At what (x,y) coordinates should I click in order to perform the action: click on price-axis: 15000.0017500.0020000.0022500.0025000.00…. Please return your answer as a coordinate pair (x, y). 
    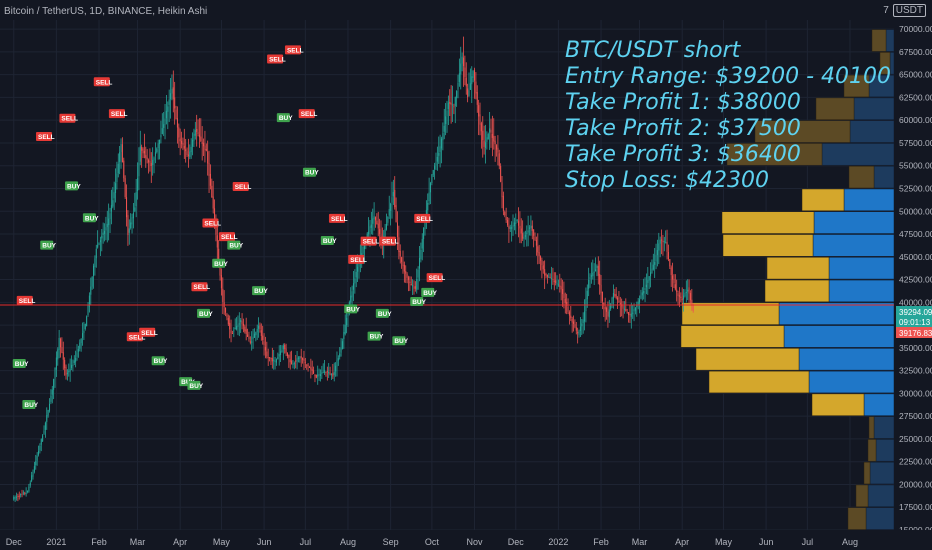
    Looking at the image, I should click on (913, 275).